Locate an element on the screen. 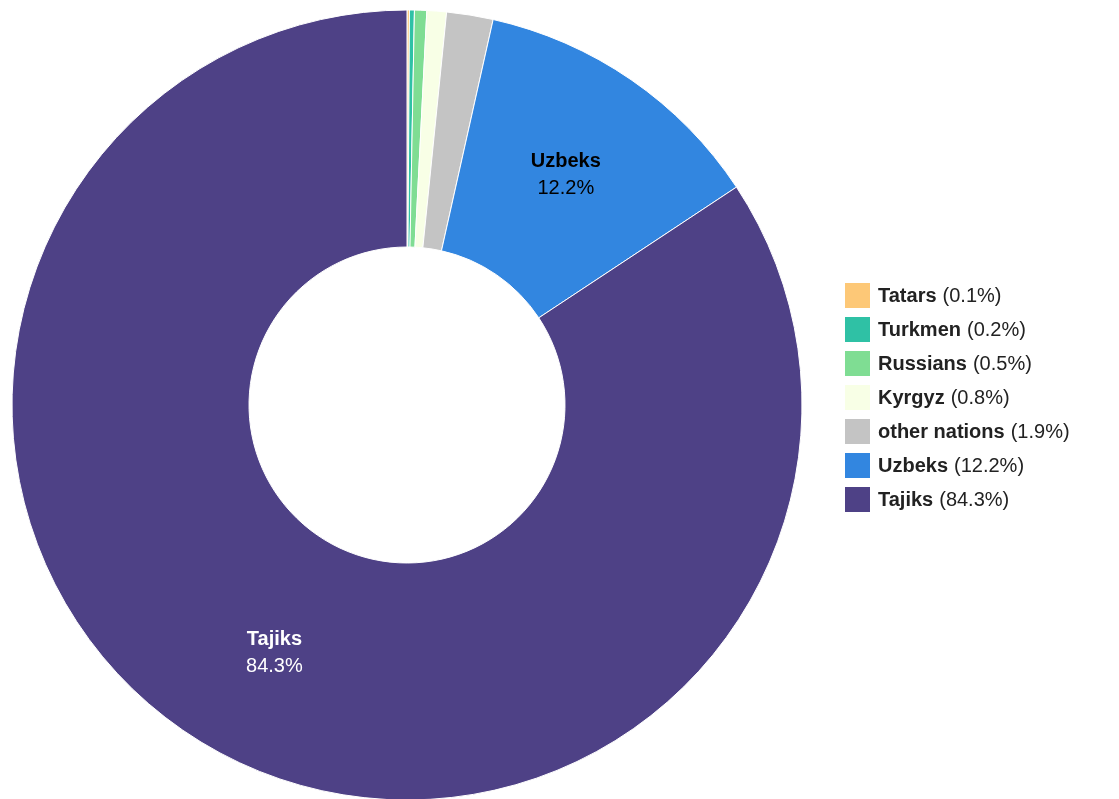  slice-label: Uzbeks is located at coordinates (565, 160).